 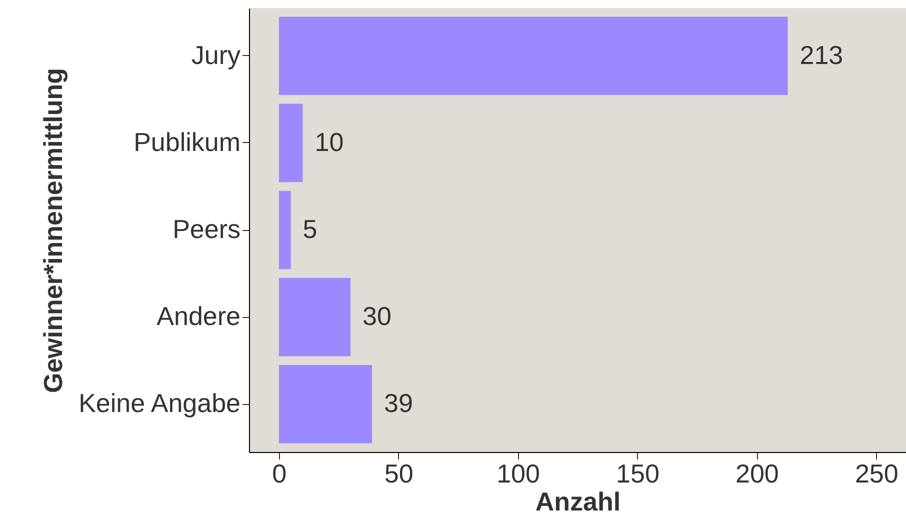 I want to click on data-label: 10, so click(x=329, y=141).